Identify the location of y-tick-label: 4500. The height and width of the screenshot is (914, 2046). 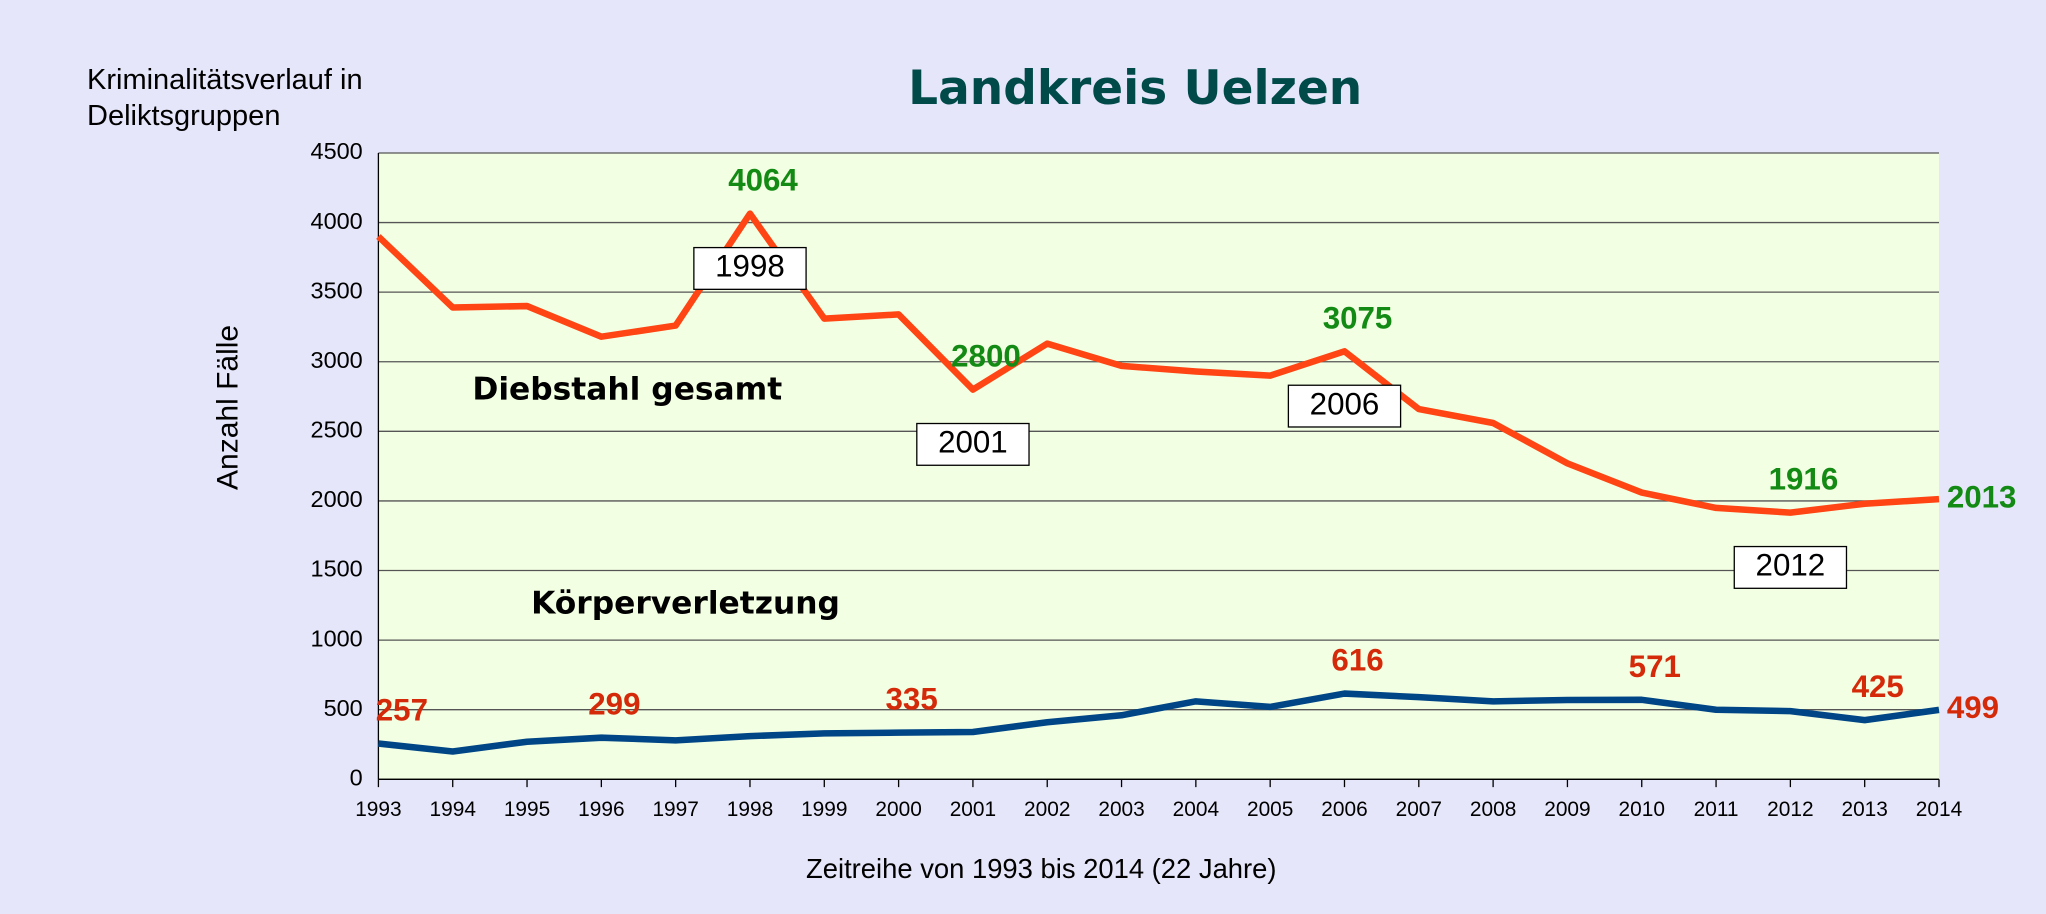
(337, 151).